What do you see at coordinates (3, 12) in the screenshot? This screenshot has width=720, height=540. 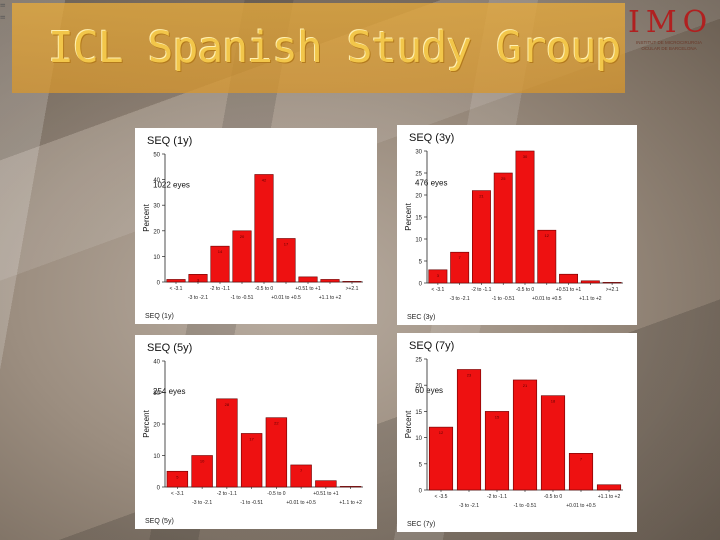 I see `left-edge-marks: = =` at bounding box center [3, 12].